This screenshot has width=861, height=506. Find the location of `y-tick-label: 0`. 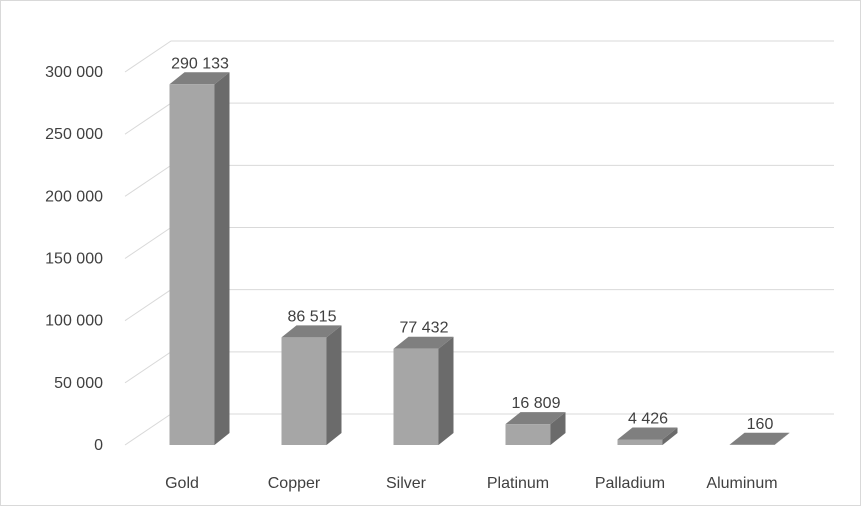

y-tick-label: 0 is located at coordinates (98, 445).